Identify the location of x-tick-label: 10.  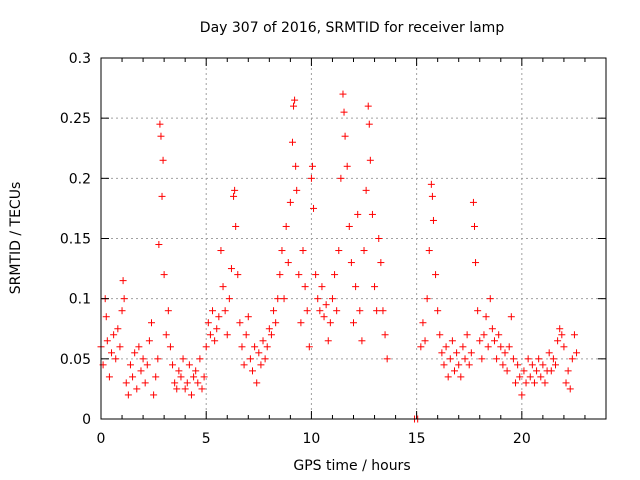
(312, 439).